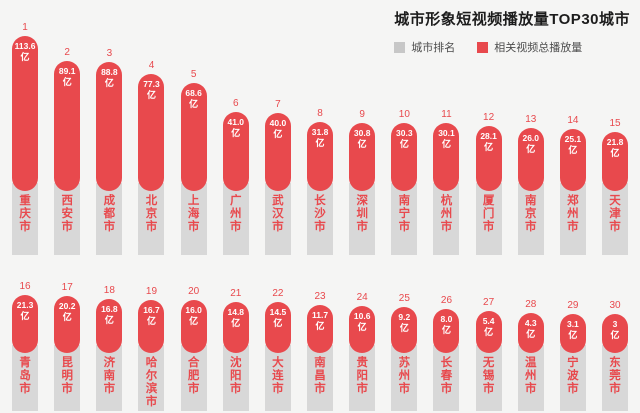  I want to click on city-column: 28 4.3 亿温州市, so click(531, 354).